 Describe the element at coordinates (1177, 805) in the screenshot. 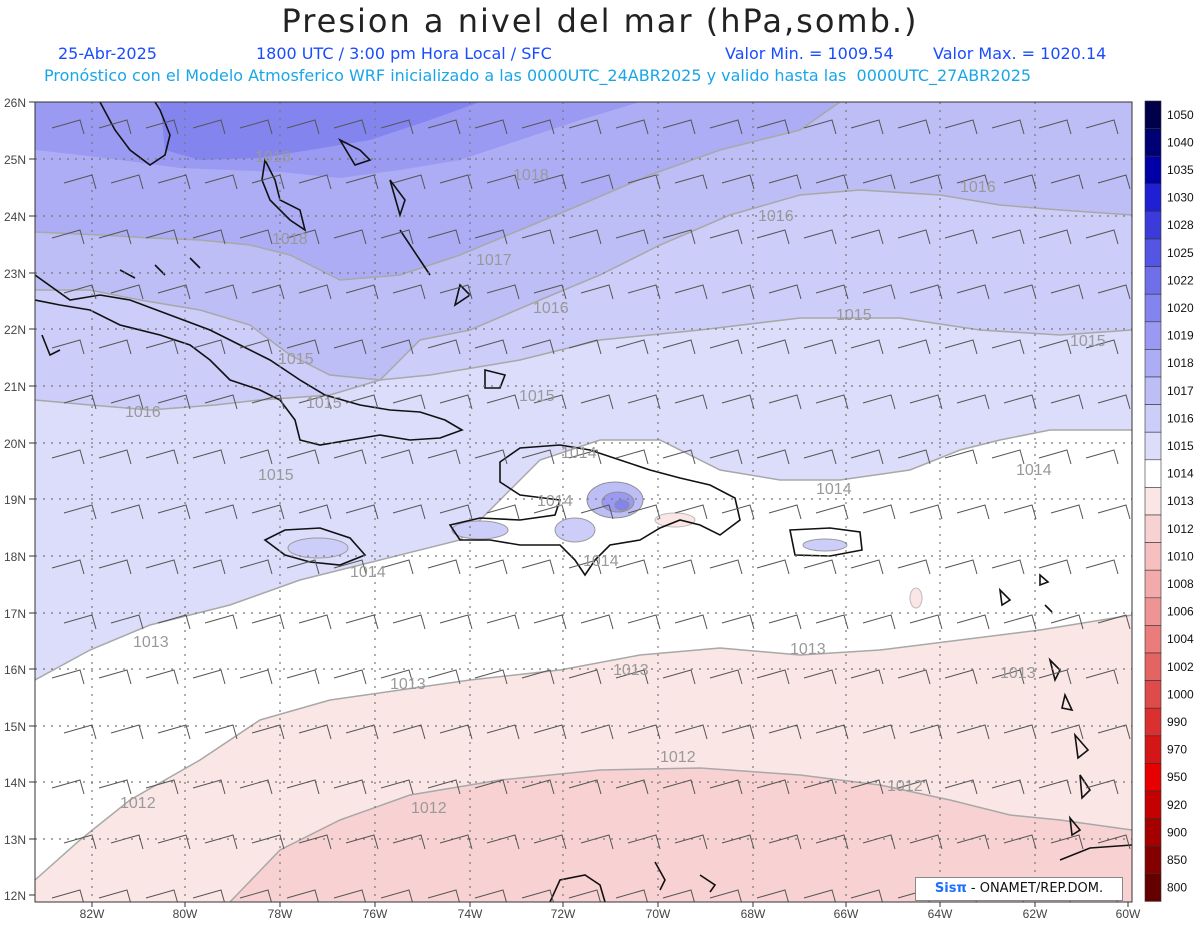

I see `colorbar-label: 920` at that location.